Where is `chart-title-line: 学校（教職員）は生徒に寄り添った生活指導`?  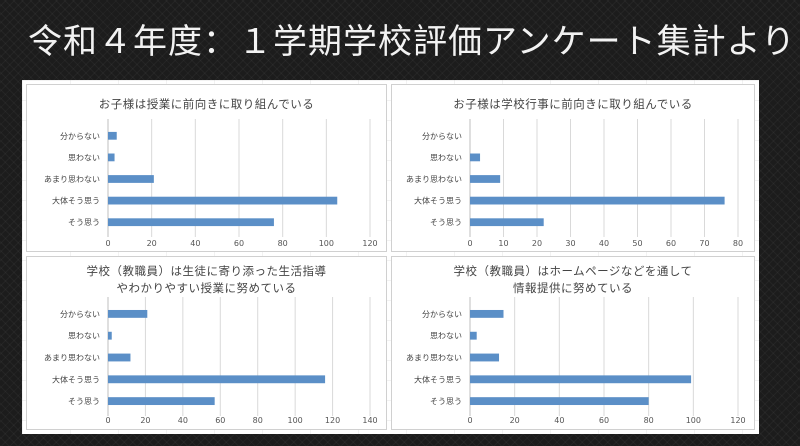
chart-title-line: 学校（教職員）は生徒に寄り添った生活指導 is located at coordinates (206, 271).